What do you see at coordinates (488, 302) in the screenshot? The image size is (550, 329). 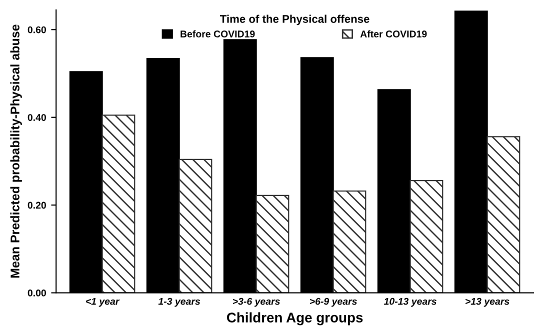 I see `x-tick-label: >13 years` at bounding box center [488, 302].